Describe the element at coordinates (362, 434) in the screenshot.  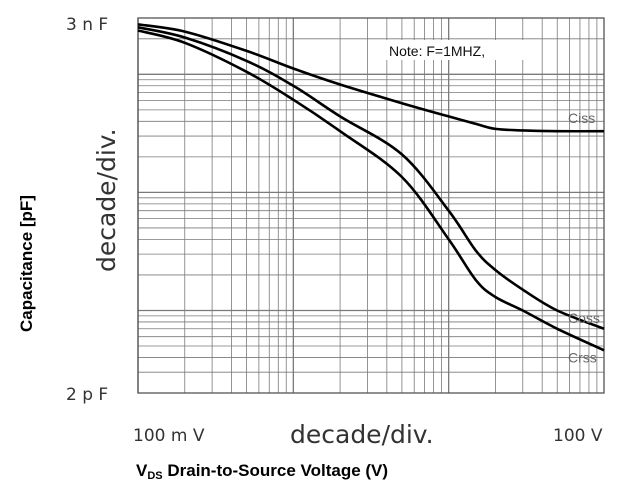
I see `x-scale-label: decade/div.` at that location.